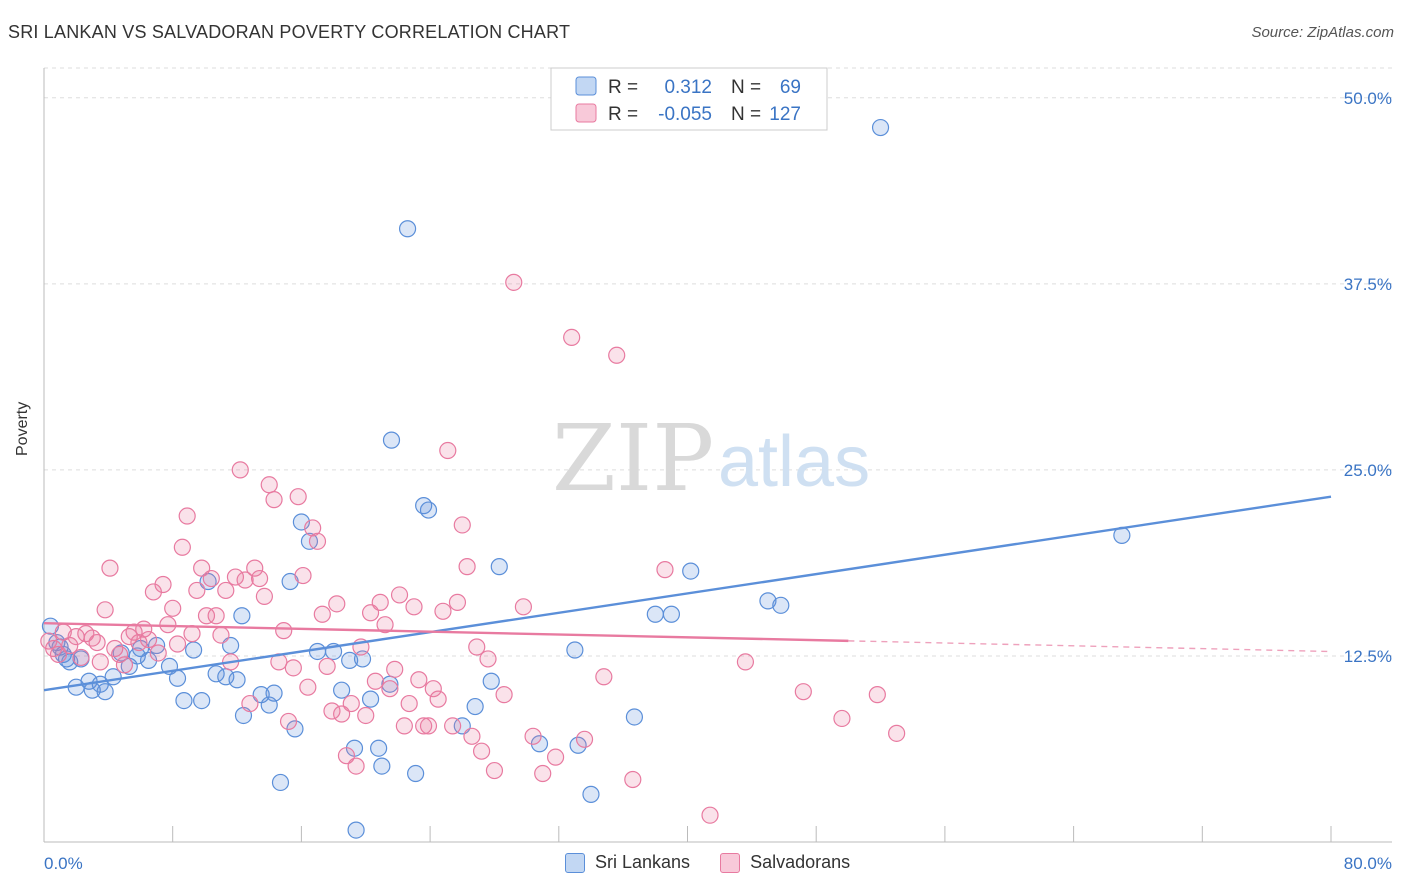 The width and height of the screenshot is (1406, 892). What do you see at coordinates (718, 863) in the screenshot?
I see `x-tick-labels: 0.0% 80.0%` at bounding box center [718, 863].